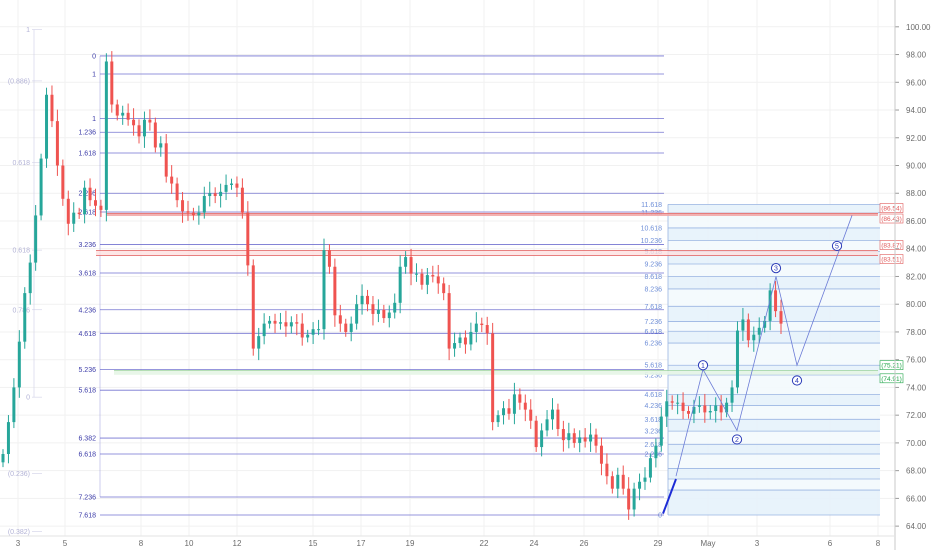 The image size is (932, 555). What do you see at coordinates (28, 30) in the screenshot?
I see `faded-fib-label-7: 1` at bounding box center [28, 30].